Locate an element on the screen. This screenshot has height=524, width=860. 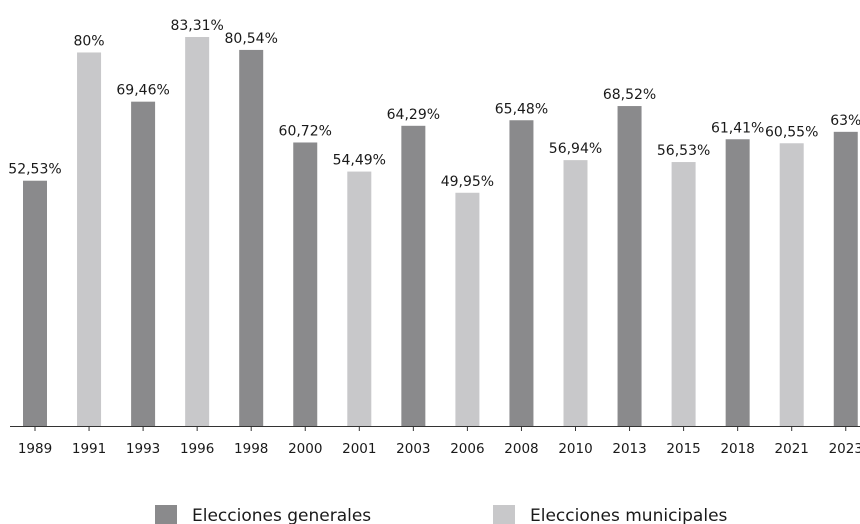
value-label-2006: 49,95% is located at coordinates (467, 182).